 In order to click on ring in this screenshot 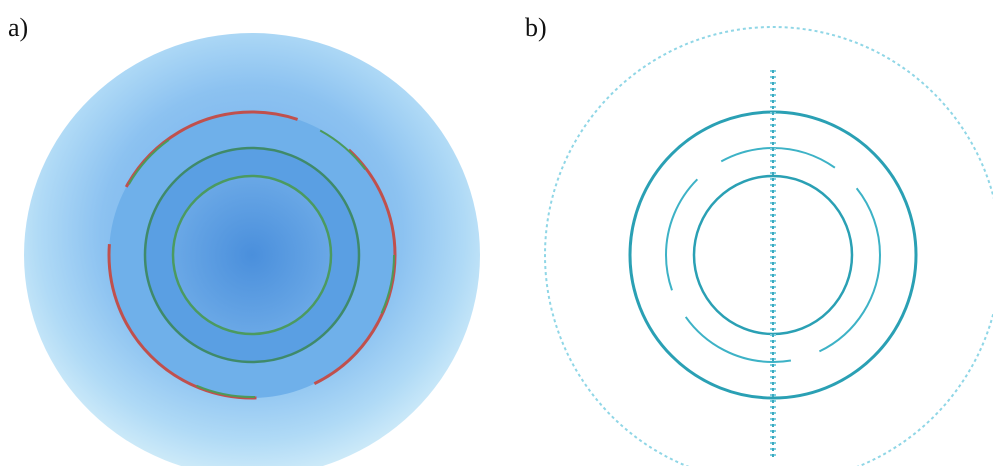, I will do `click(252, 255)`.